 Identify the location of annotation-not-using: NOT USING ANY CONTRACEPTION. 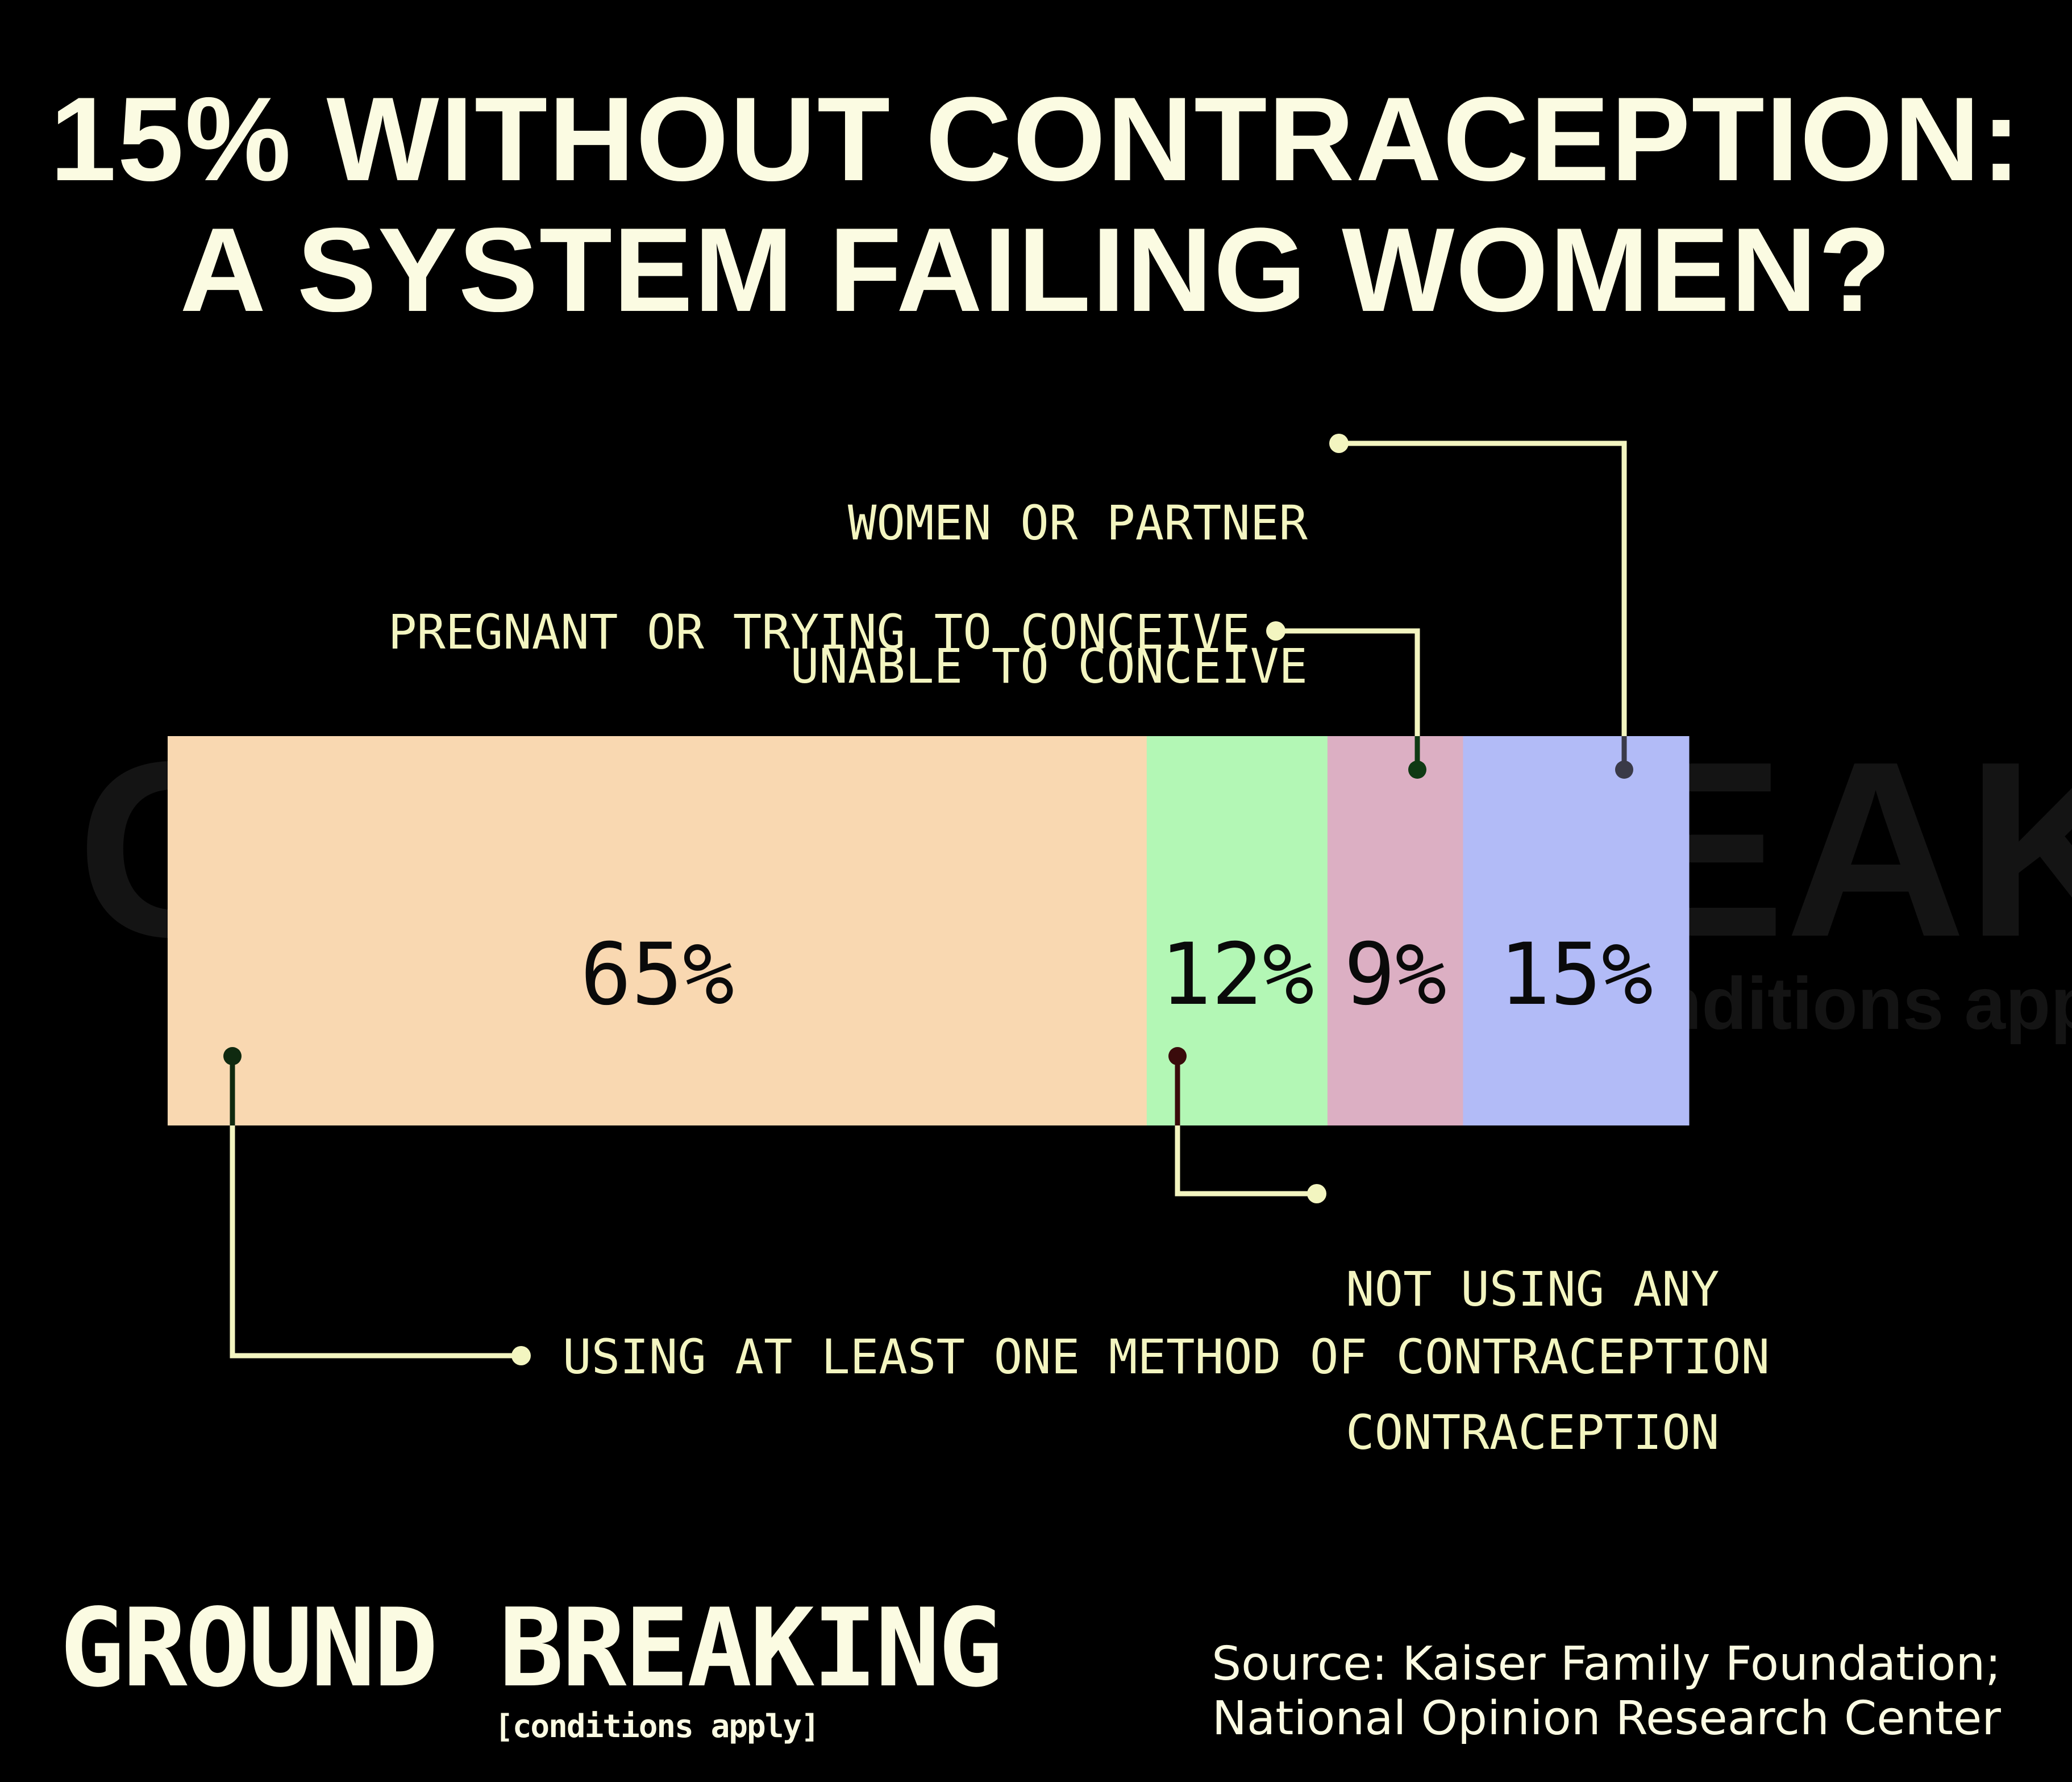
(1532, 1361).